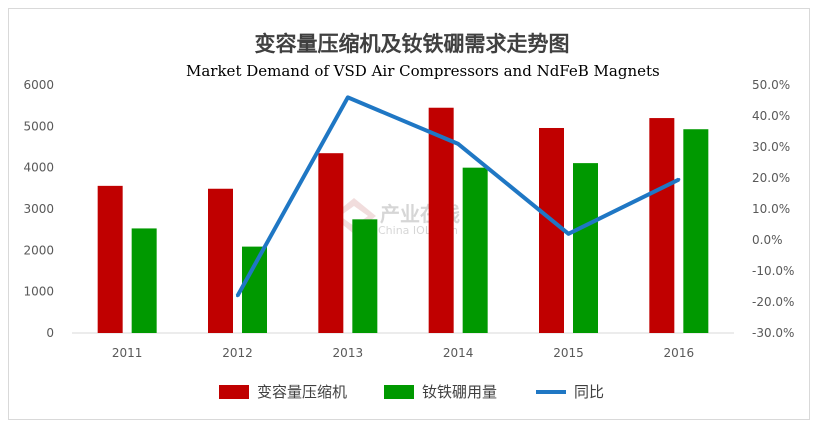 The image size is (824, 434). What do you see at coordinates (458, 353) in the screenshot?
I see `x-tick-label: 2014` at bounding box center [458, 353].